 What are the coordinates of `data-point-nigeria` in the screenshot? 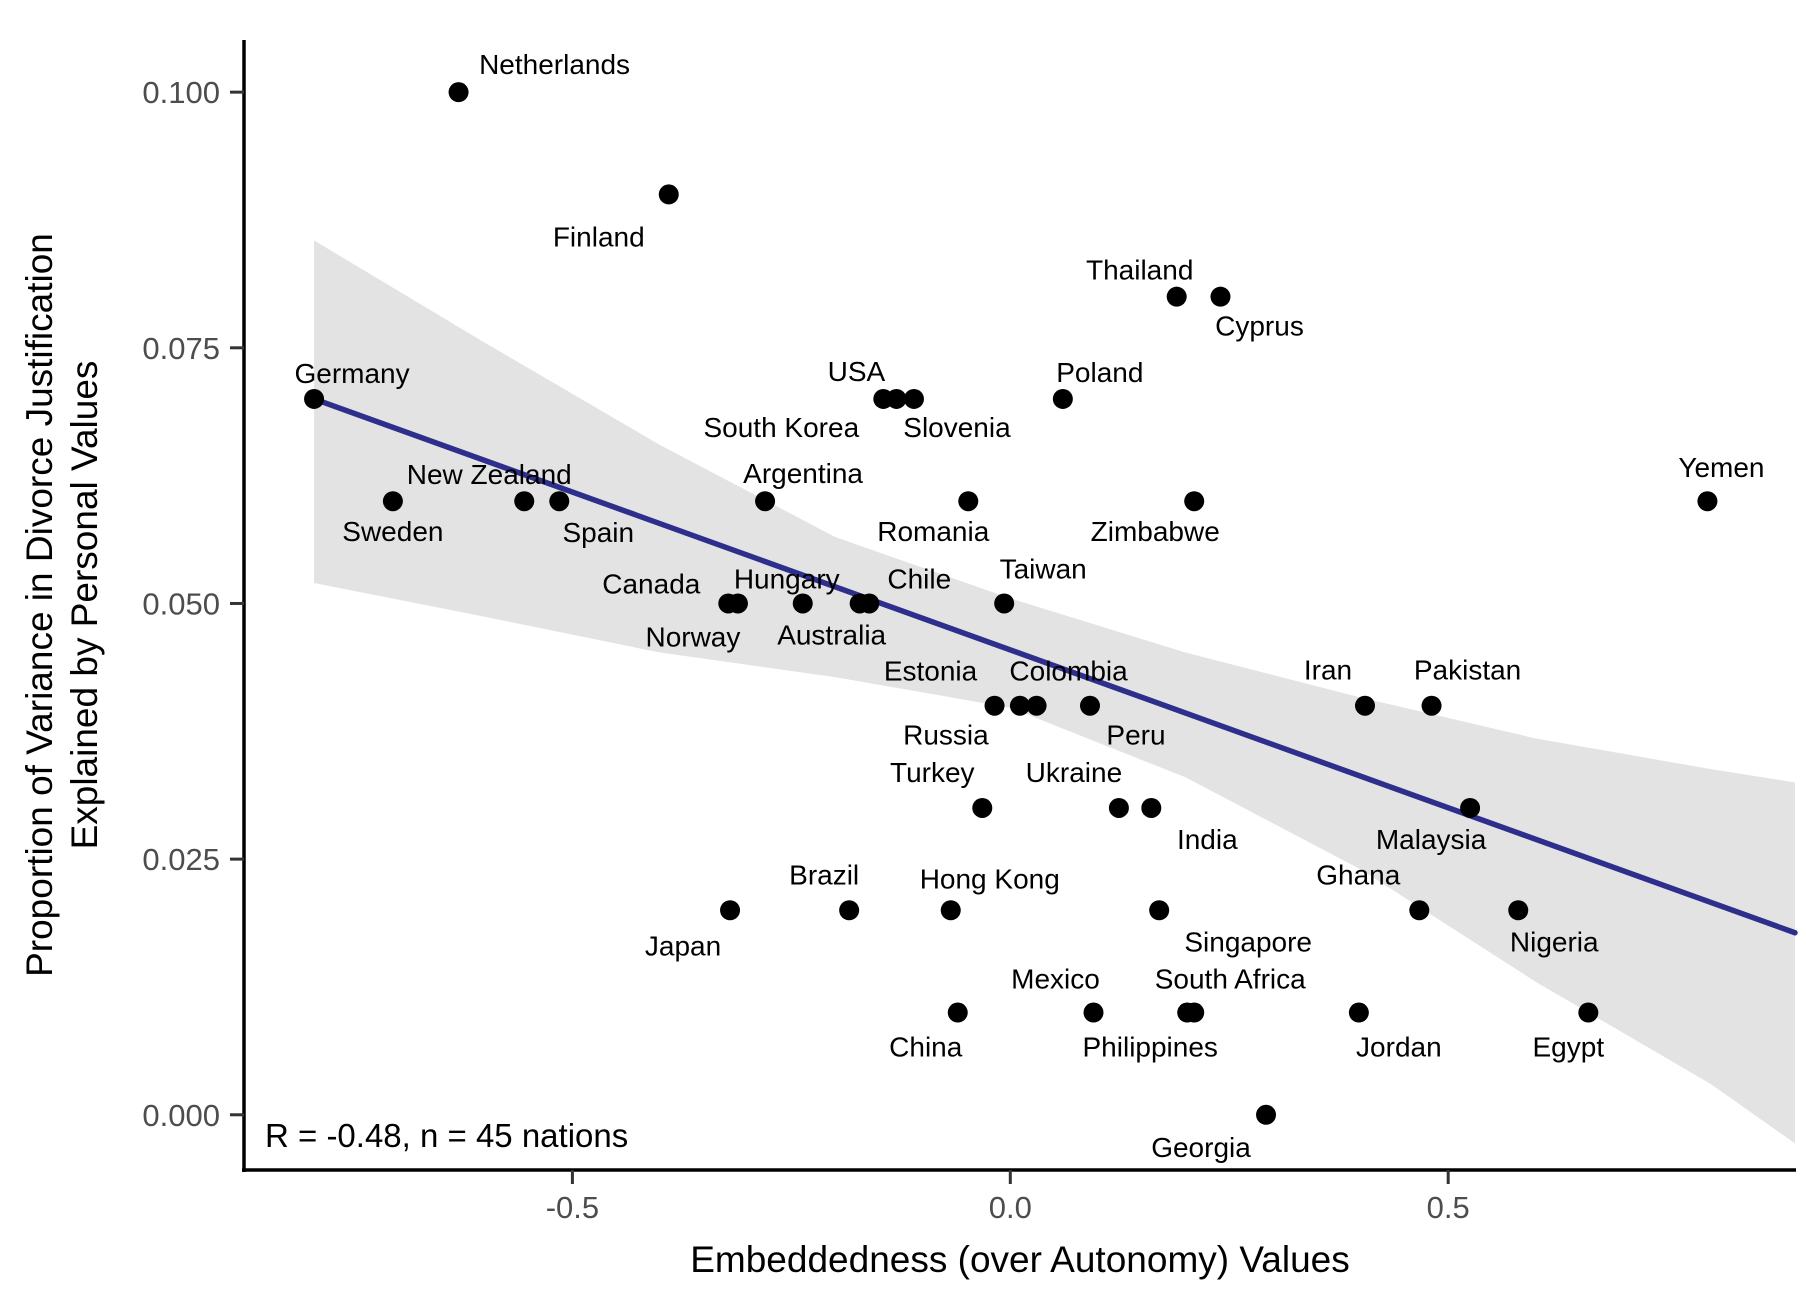 It's located at (1518, 910).